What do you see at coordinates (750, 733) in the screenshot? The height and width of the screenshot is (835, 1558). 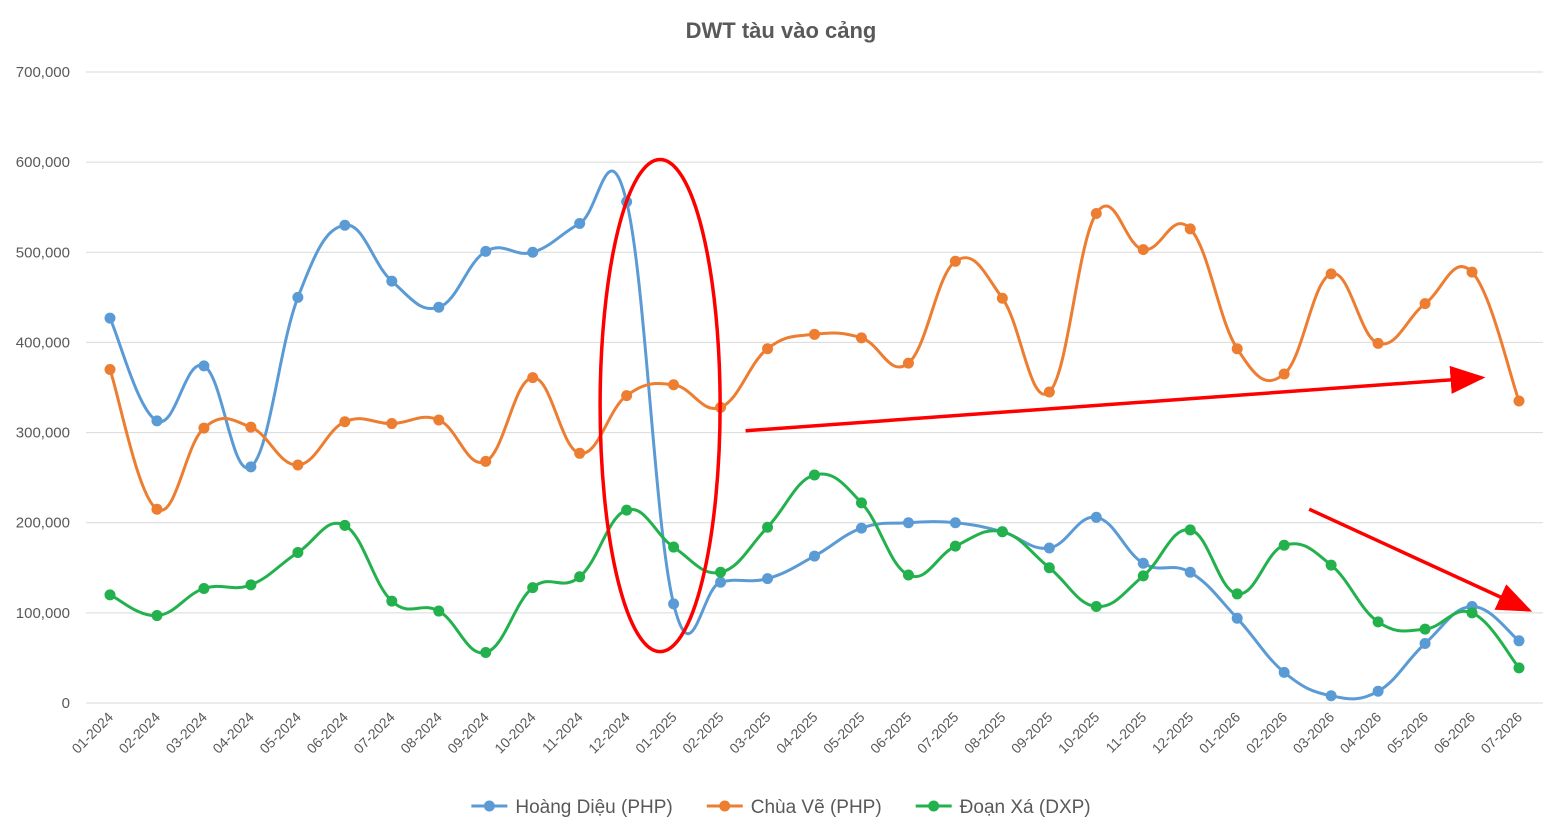 I see `x-tick-label: 03-2025` at bounding box center [750, 733].